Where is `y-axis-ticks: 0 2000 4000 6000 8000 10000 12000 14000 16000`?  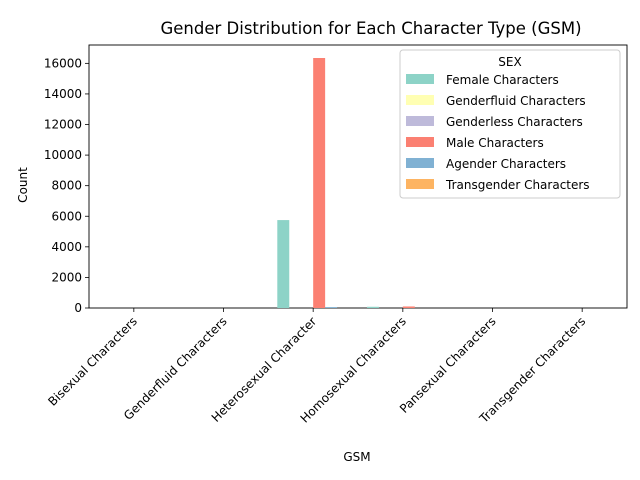
y-axis-ticks: 0 2000 4000 6000 8000 10000 12000 14000 16000 is located at coordinates (66, 185).